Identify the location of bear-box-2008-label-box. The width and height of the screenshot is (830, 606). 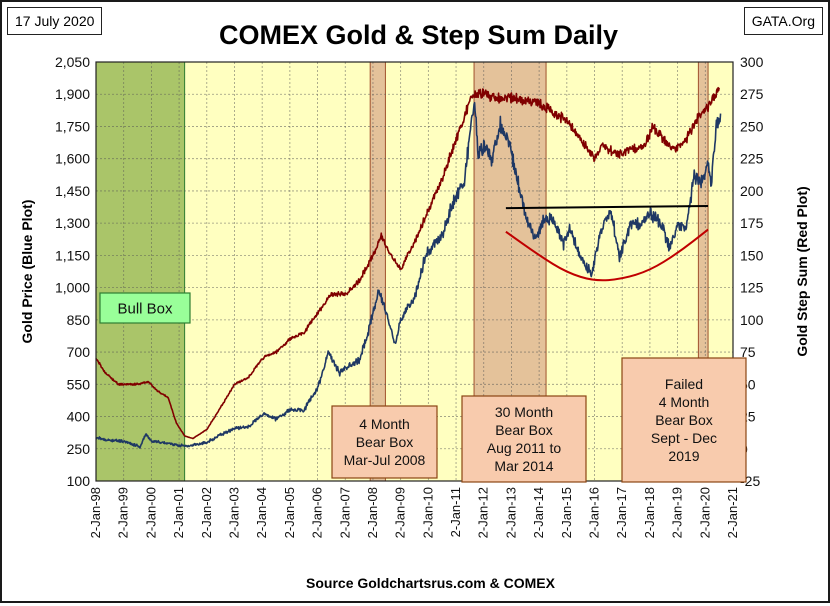
(384, 442).